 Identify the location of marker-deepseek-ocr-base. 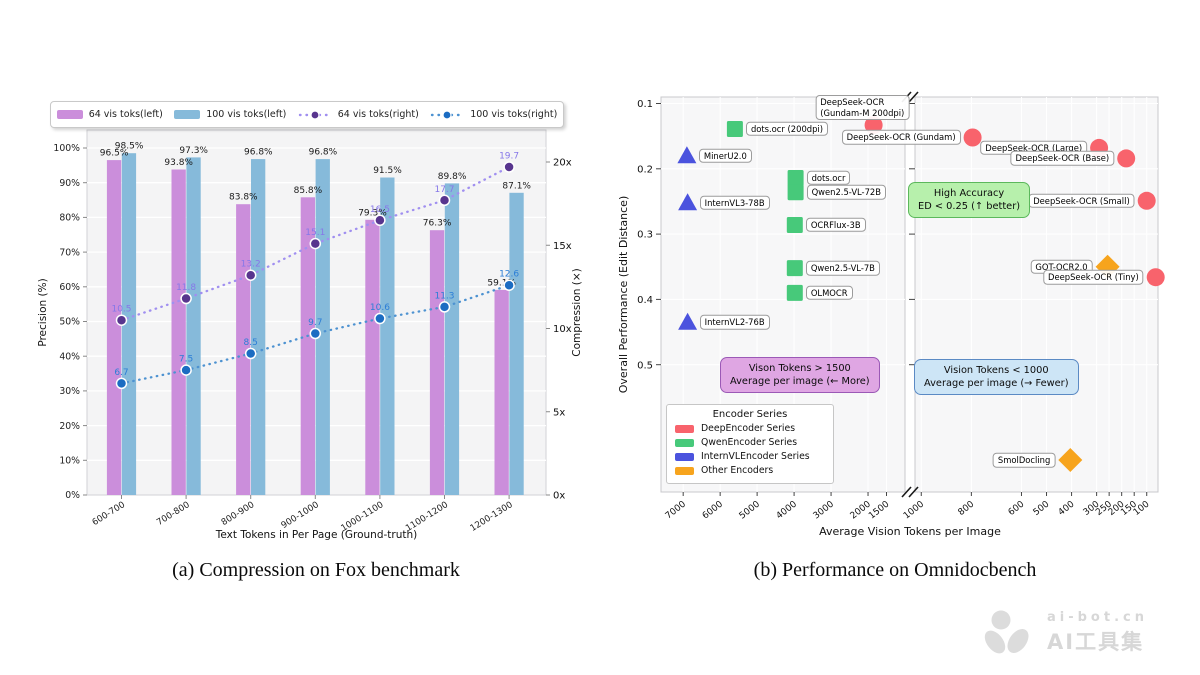
(1126, 158).